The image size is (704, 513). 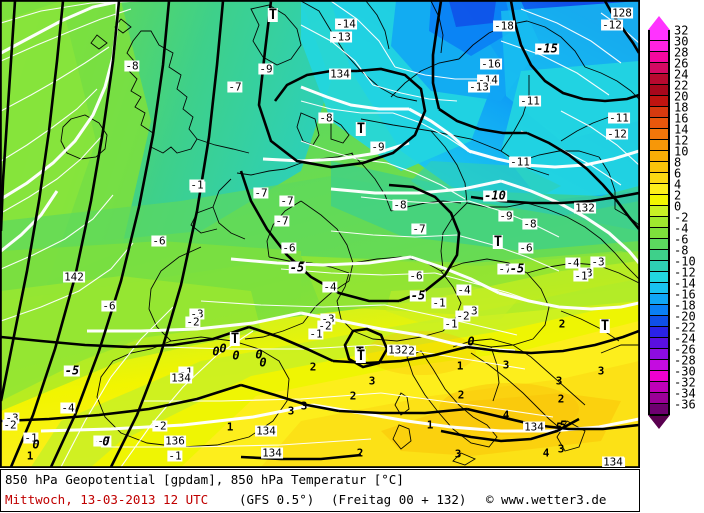 What do you see at coordinates (74, 277) in the screenshot?
I see `geopotential-label: 142` at bounding box center [74, 277].